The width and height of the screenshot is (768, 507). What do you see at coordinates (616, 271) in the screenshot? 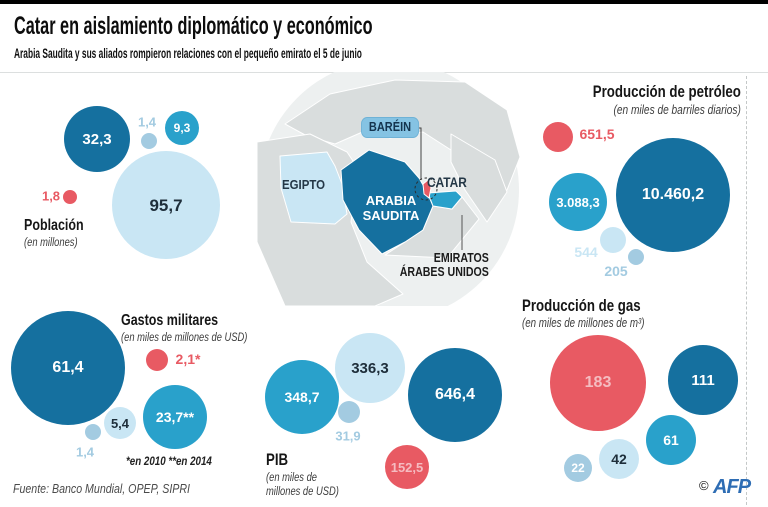
I see `bubble-value-petroleo-bahrain: 205` at bounding box center [616, 271].